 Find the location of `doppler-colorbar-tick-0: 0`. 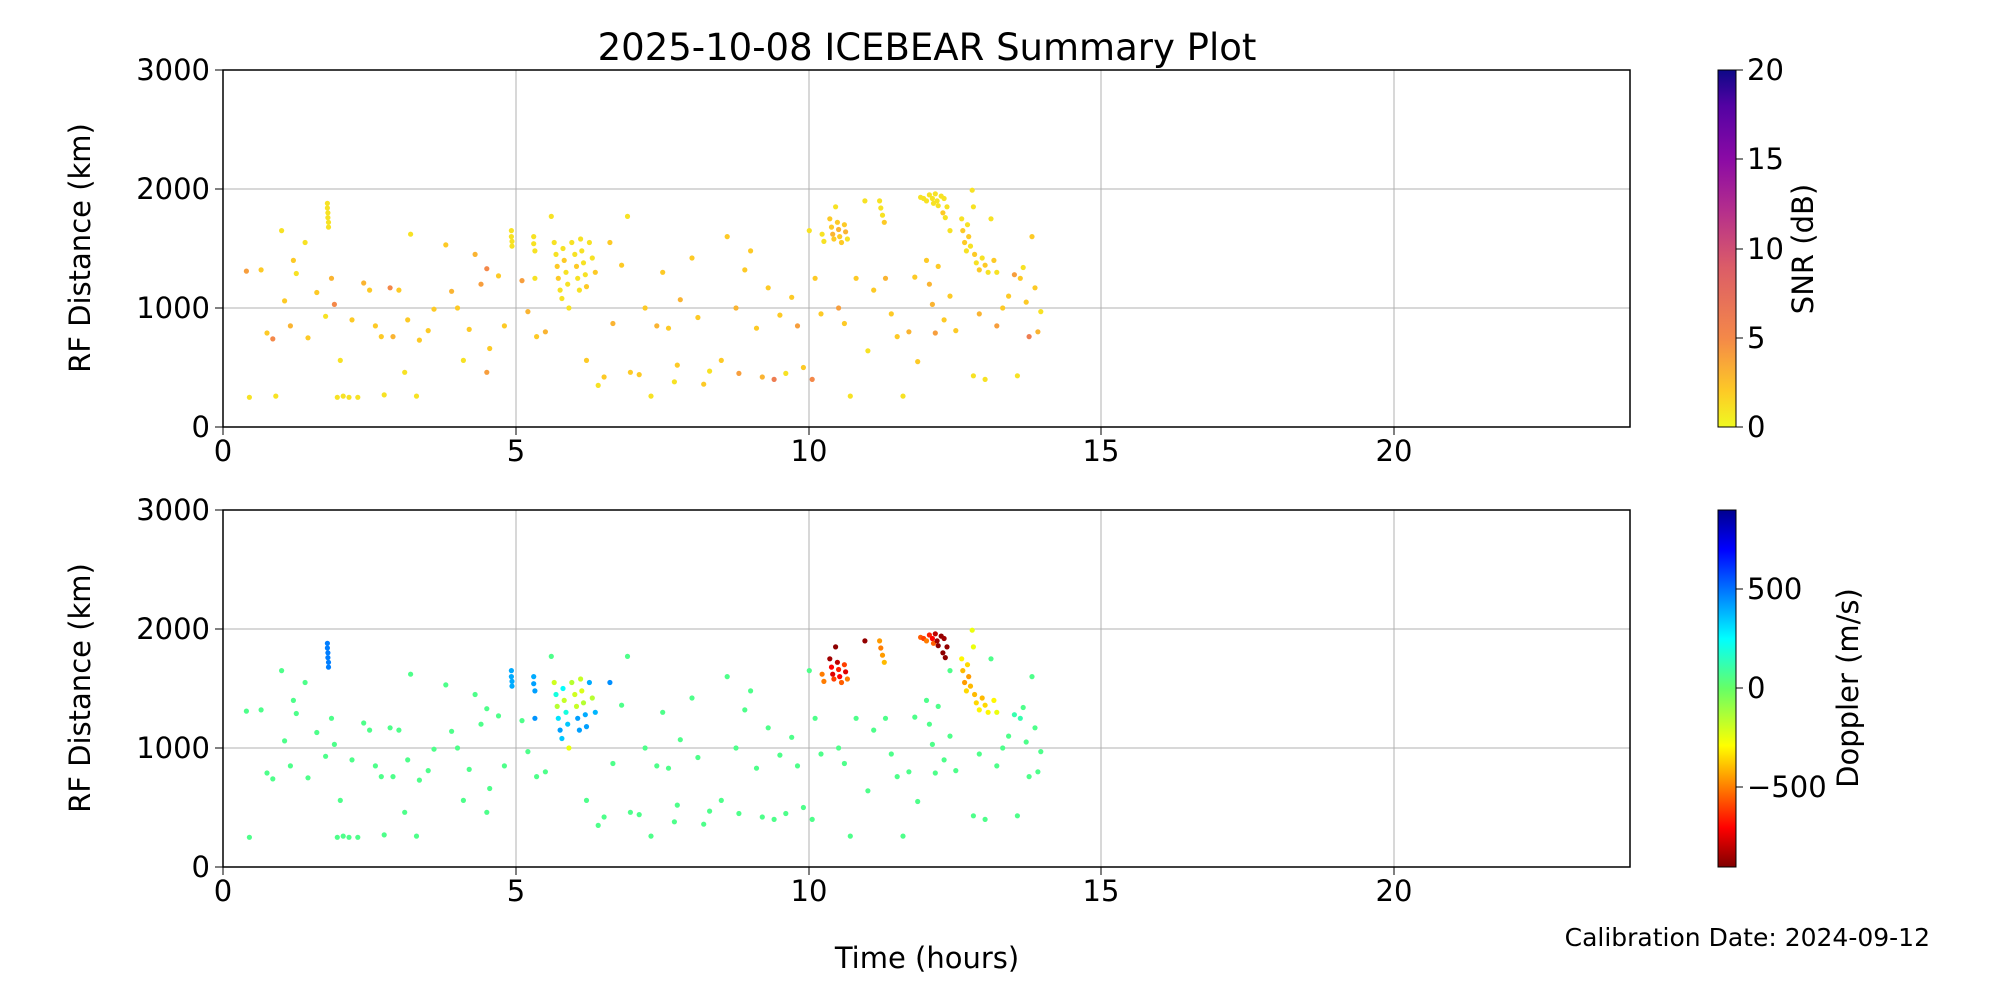

doppler-colorbar-tick-0: 0 is located at coordinates (1756, 688).